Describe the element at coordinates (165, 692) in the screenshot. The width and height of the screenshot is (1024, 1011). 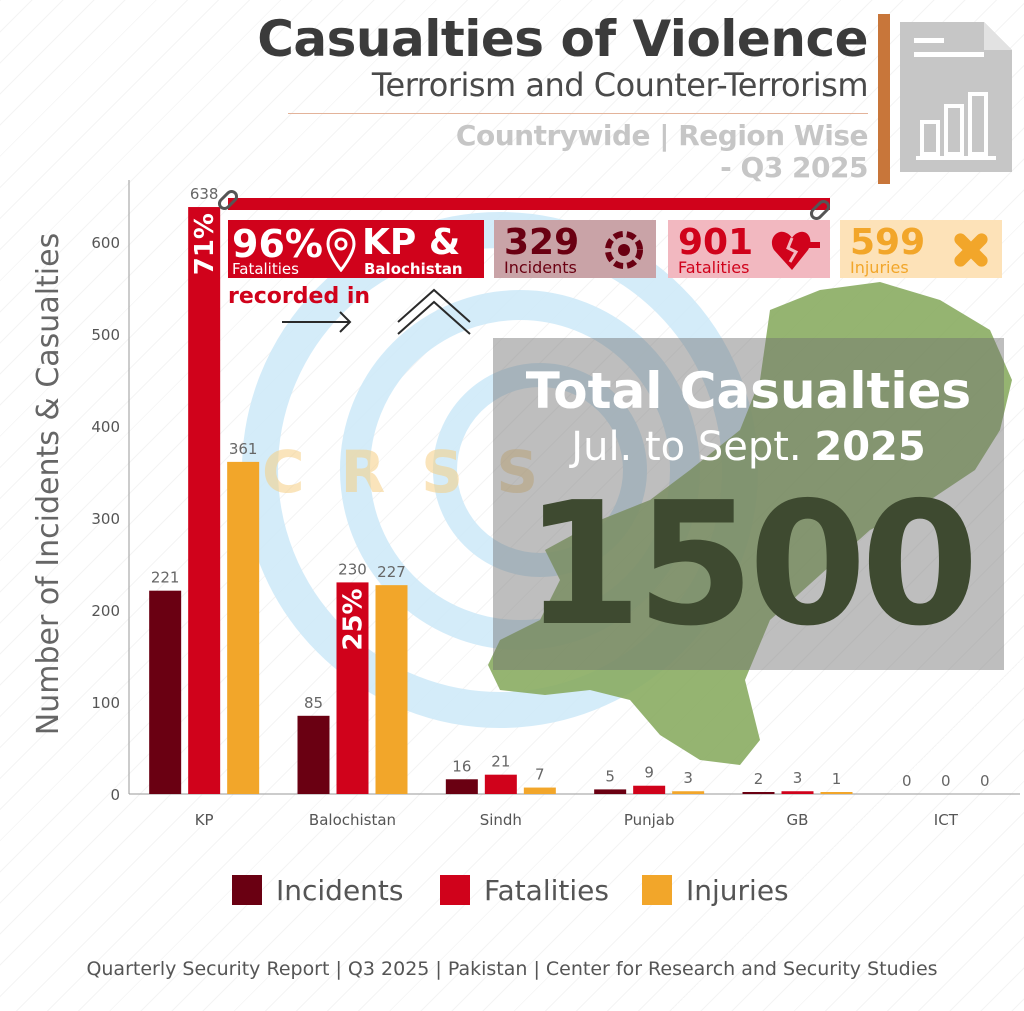
I see `bar-incidents-kp` at that location.